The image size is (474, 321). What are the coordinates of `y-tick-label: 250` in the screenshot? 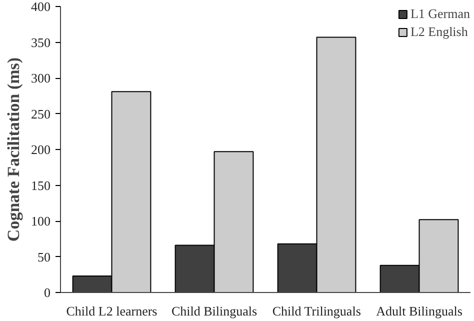 It's located at (40, 114).